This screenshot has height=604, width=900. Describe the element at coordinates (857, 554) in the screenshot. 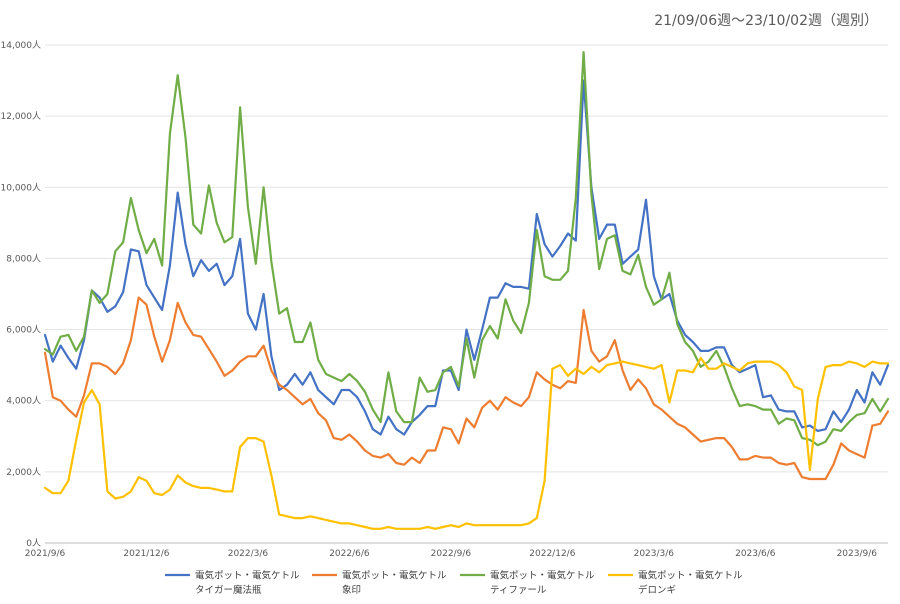

I see `x-tick-label: 2023/9/6` at that location.